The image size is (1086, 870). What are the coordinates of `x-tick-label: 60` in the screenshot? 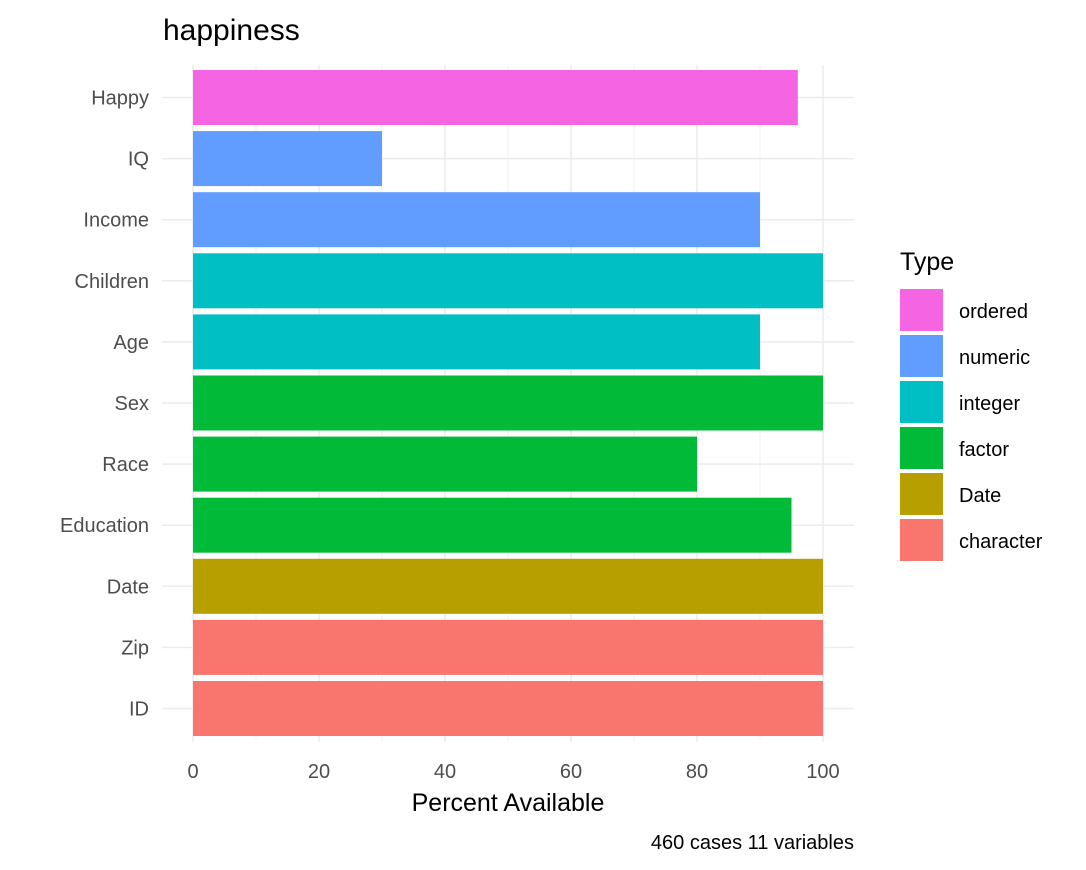 It's located at (571, 772).